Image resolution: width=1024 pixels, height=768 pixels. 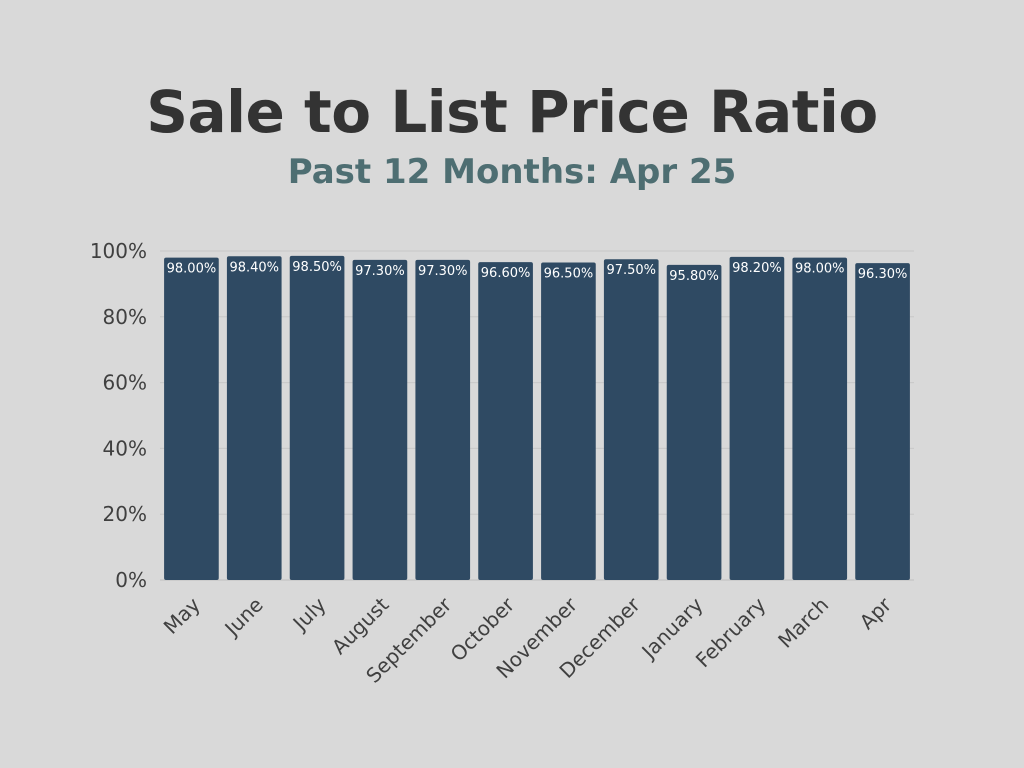 What do you see at coordinates (569, 274) in the screenshot?
I see `data-label: 96.50%` at bounding box center [569, 274].